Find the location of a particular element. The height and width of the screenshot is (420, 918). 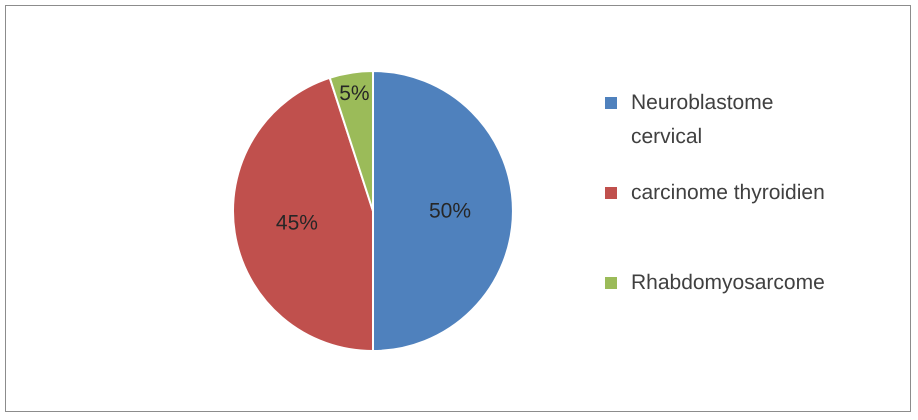

legend-label: Neuroblastome cervical is located at coordinates (702, 120).